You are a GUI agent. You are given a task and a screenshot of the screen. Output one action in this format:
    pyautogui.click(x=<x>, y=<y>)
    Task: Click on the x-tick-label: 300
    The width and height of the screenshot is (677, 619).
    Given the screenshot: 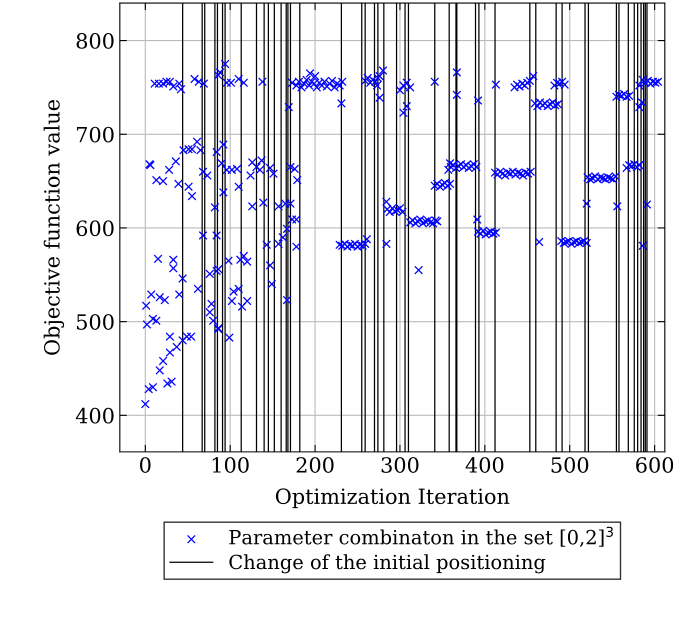 What is the action you would take?
    pyautogui.click(x=400, y=465)
    